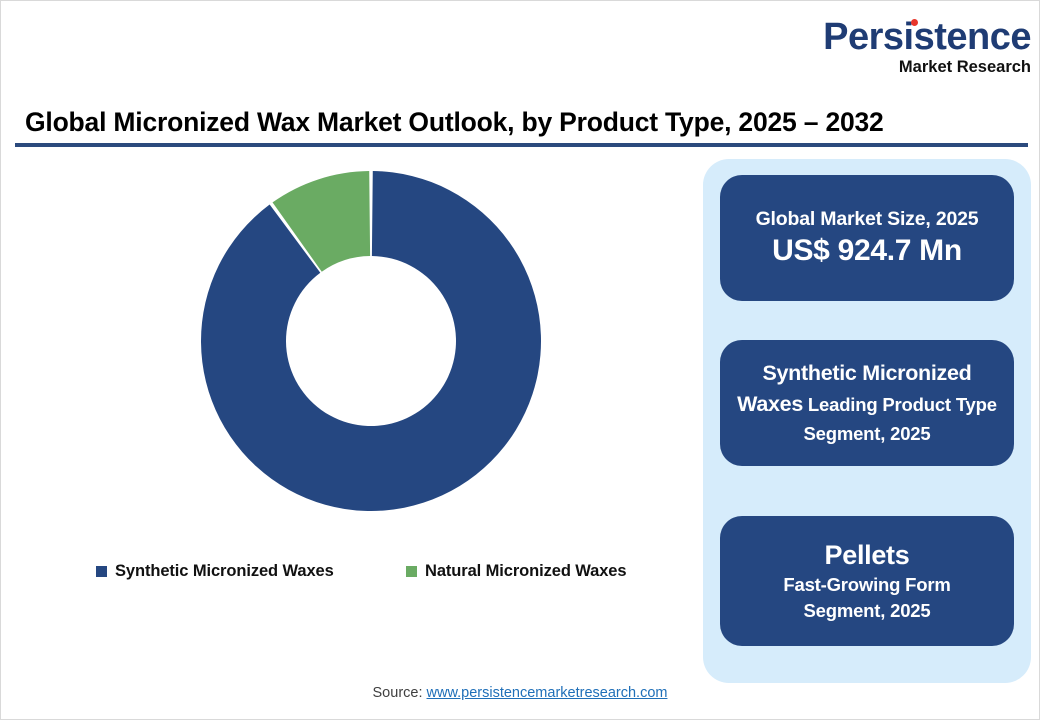 The image size is (1040, 720). What do you see at coordinates (526, 571) in the screenshot?
I see `legend-label-1: Natural Micronized Waxes` at bounding box center [526, 571].